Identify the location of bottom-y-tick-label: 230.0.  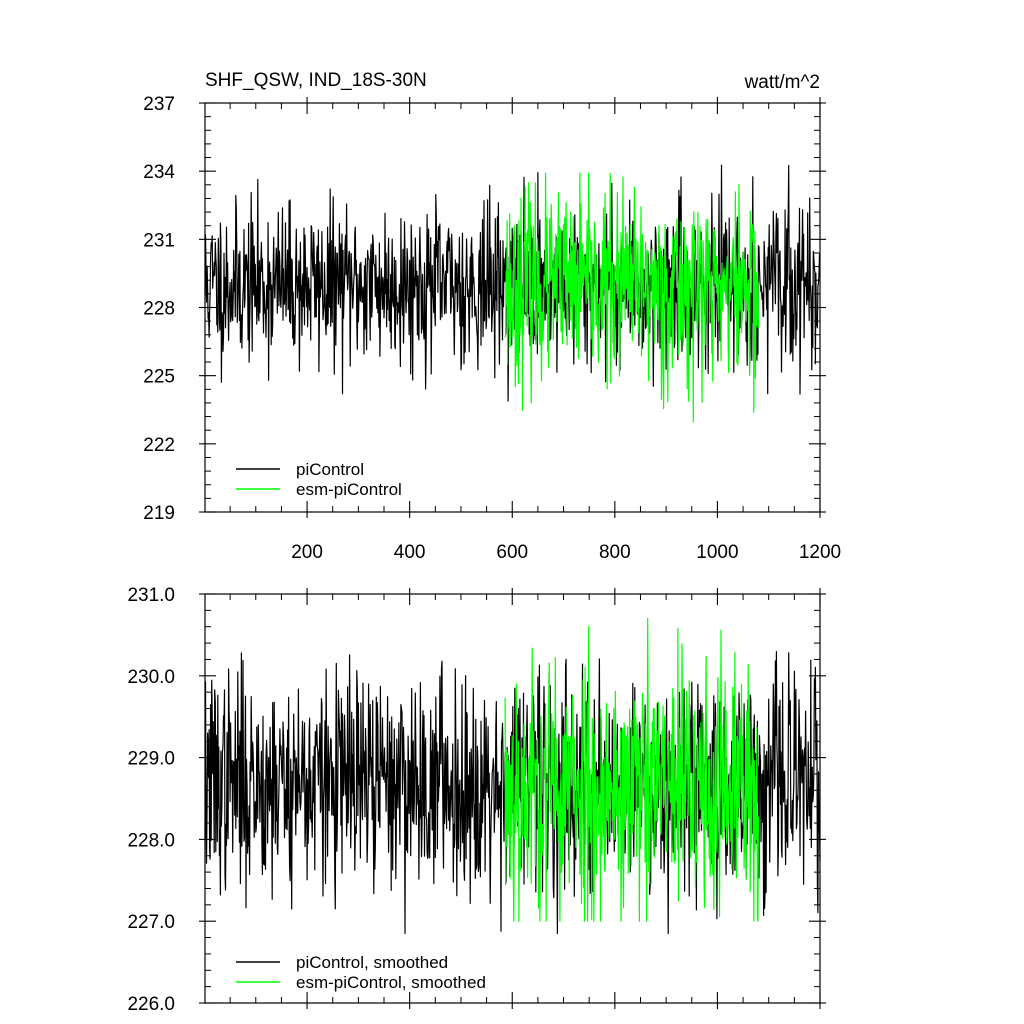
(151, 677).